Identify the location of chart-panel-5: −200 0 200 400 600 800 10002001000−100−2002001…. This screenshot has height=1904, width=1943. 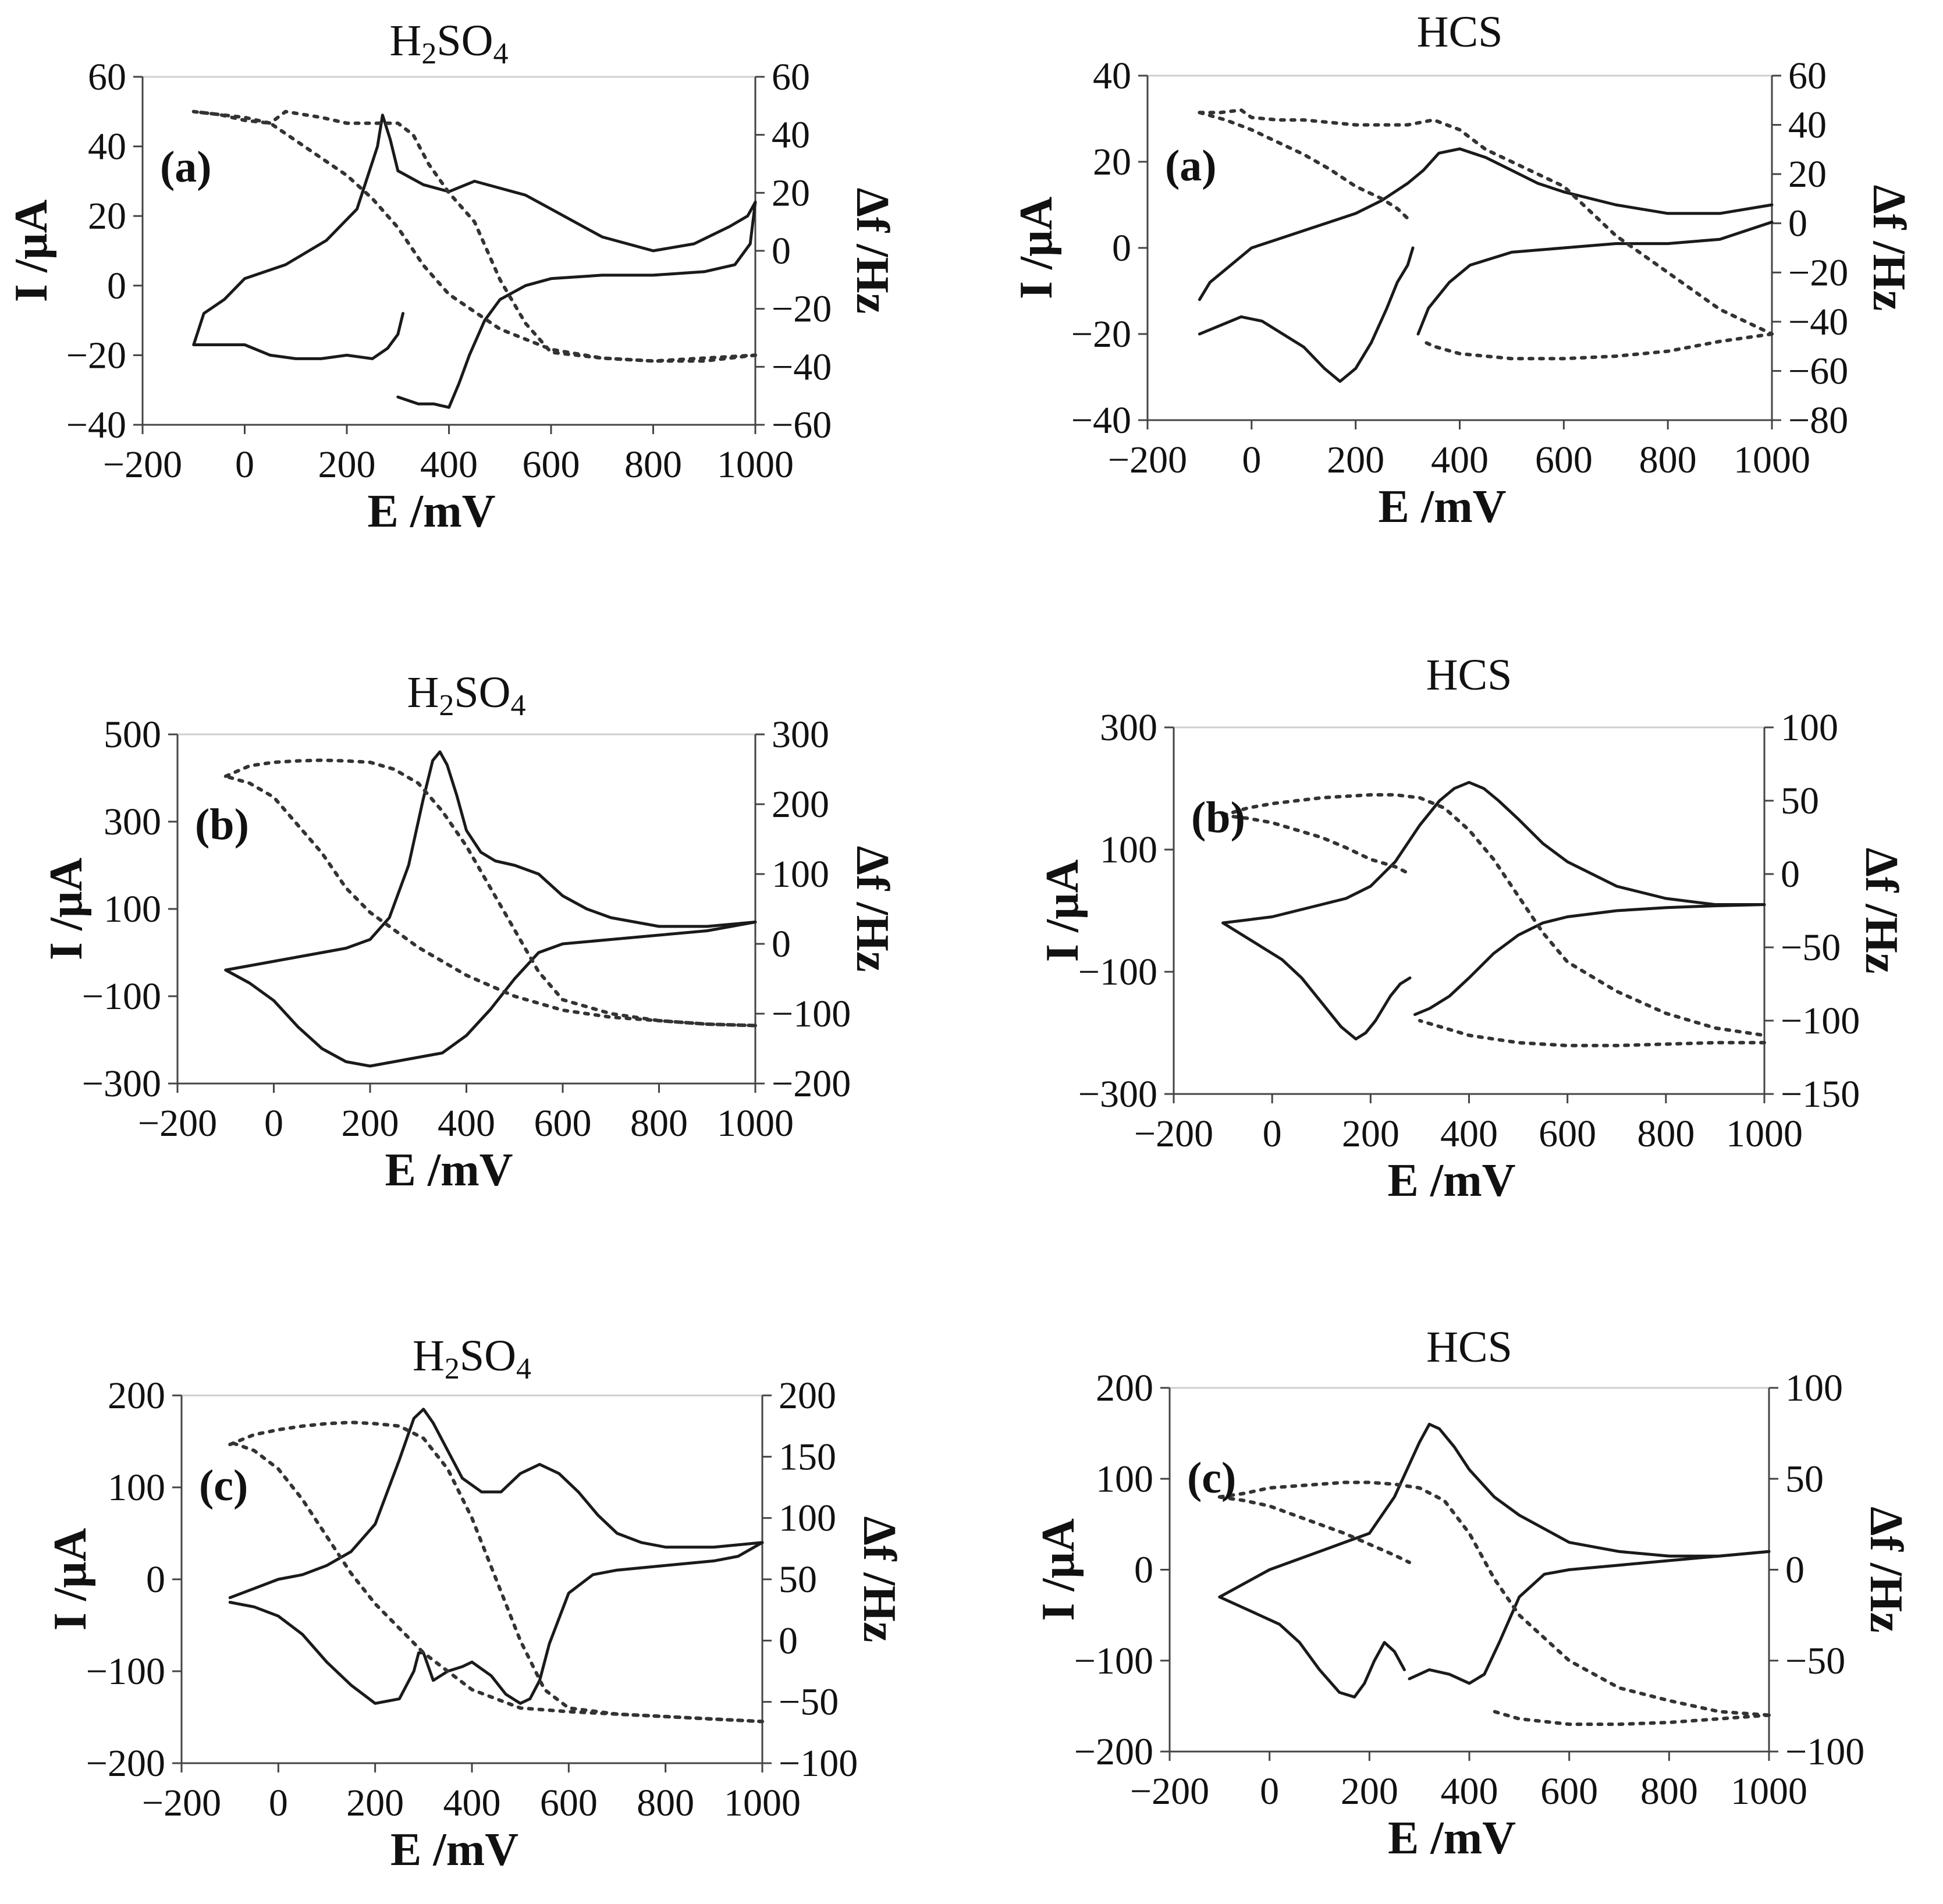
(475, 1603).